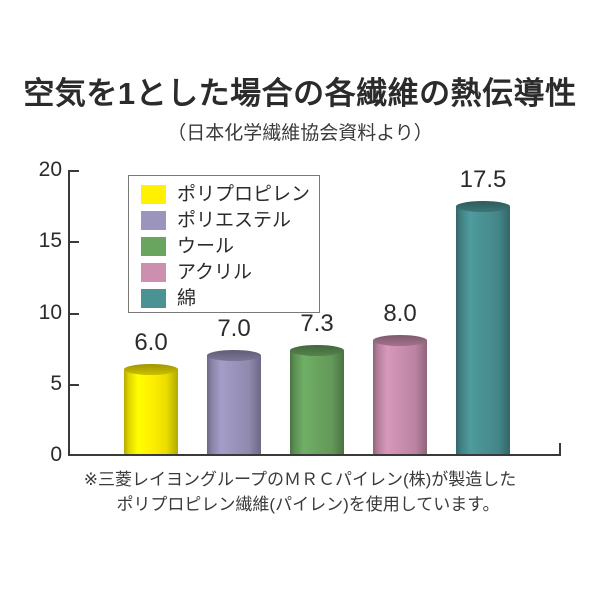 Image resolution: width=600 pixels, height=600 pixels. What do you see at coordinates (560, 449) in the screenshot?
I see `x-axis-end-tick` at bounding box center [560, 449].